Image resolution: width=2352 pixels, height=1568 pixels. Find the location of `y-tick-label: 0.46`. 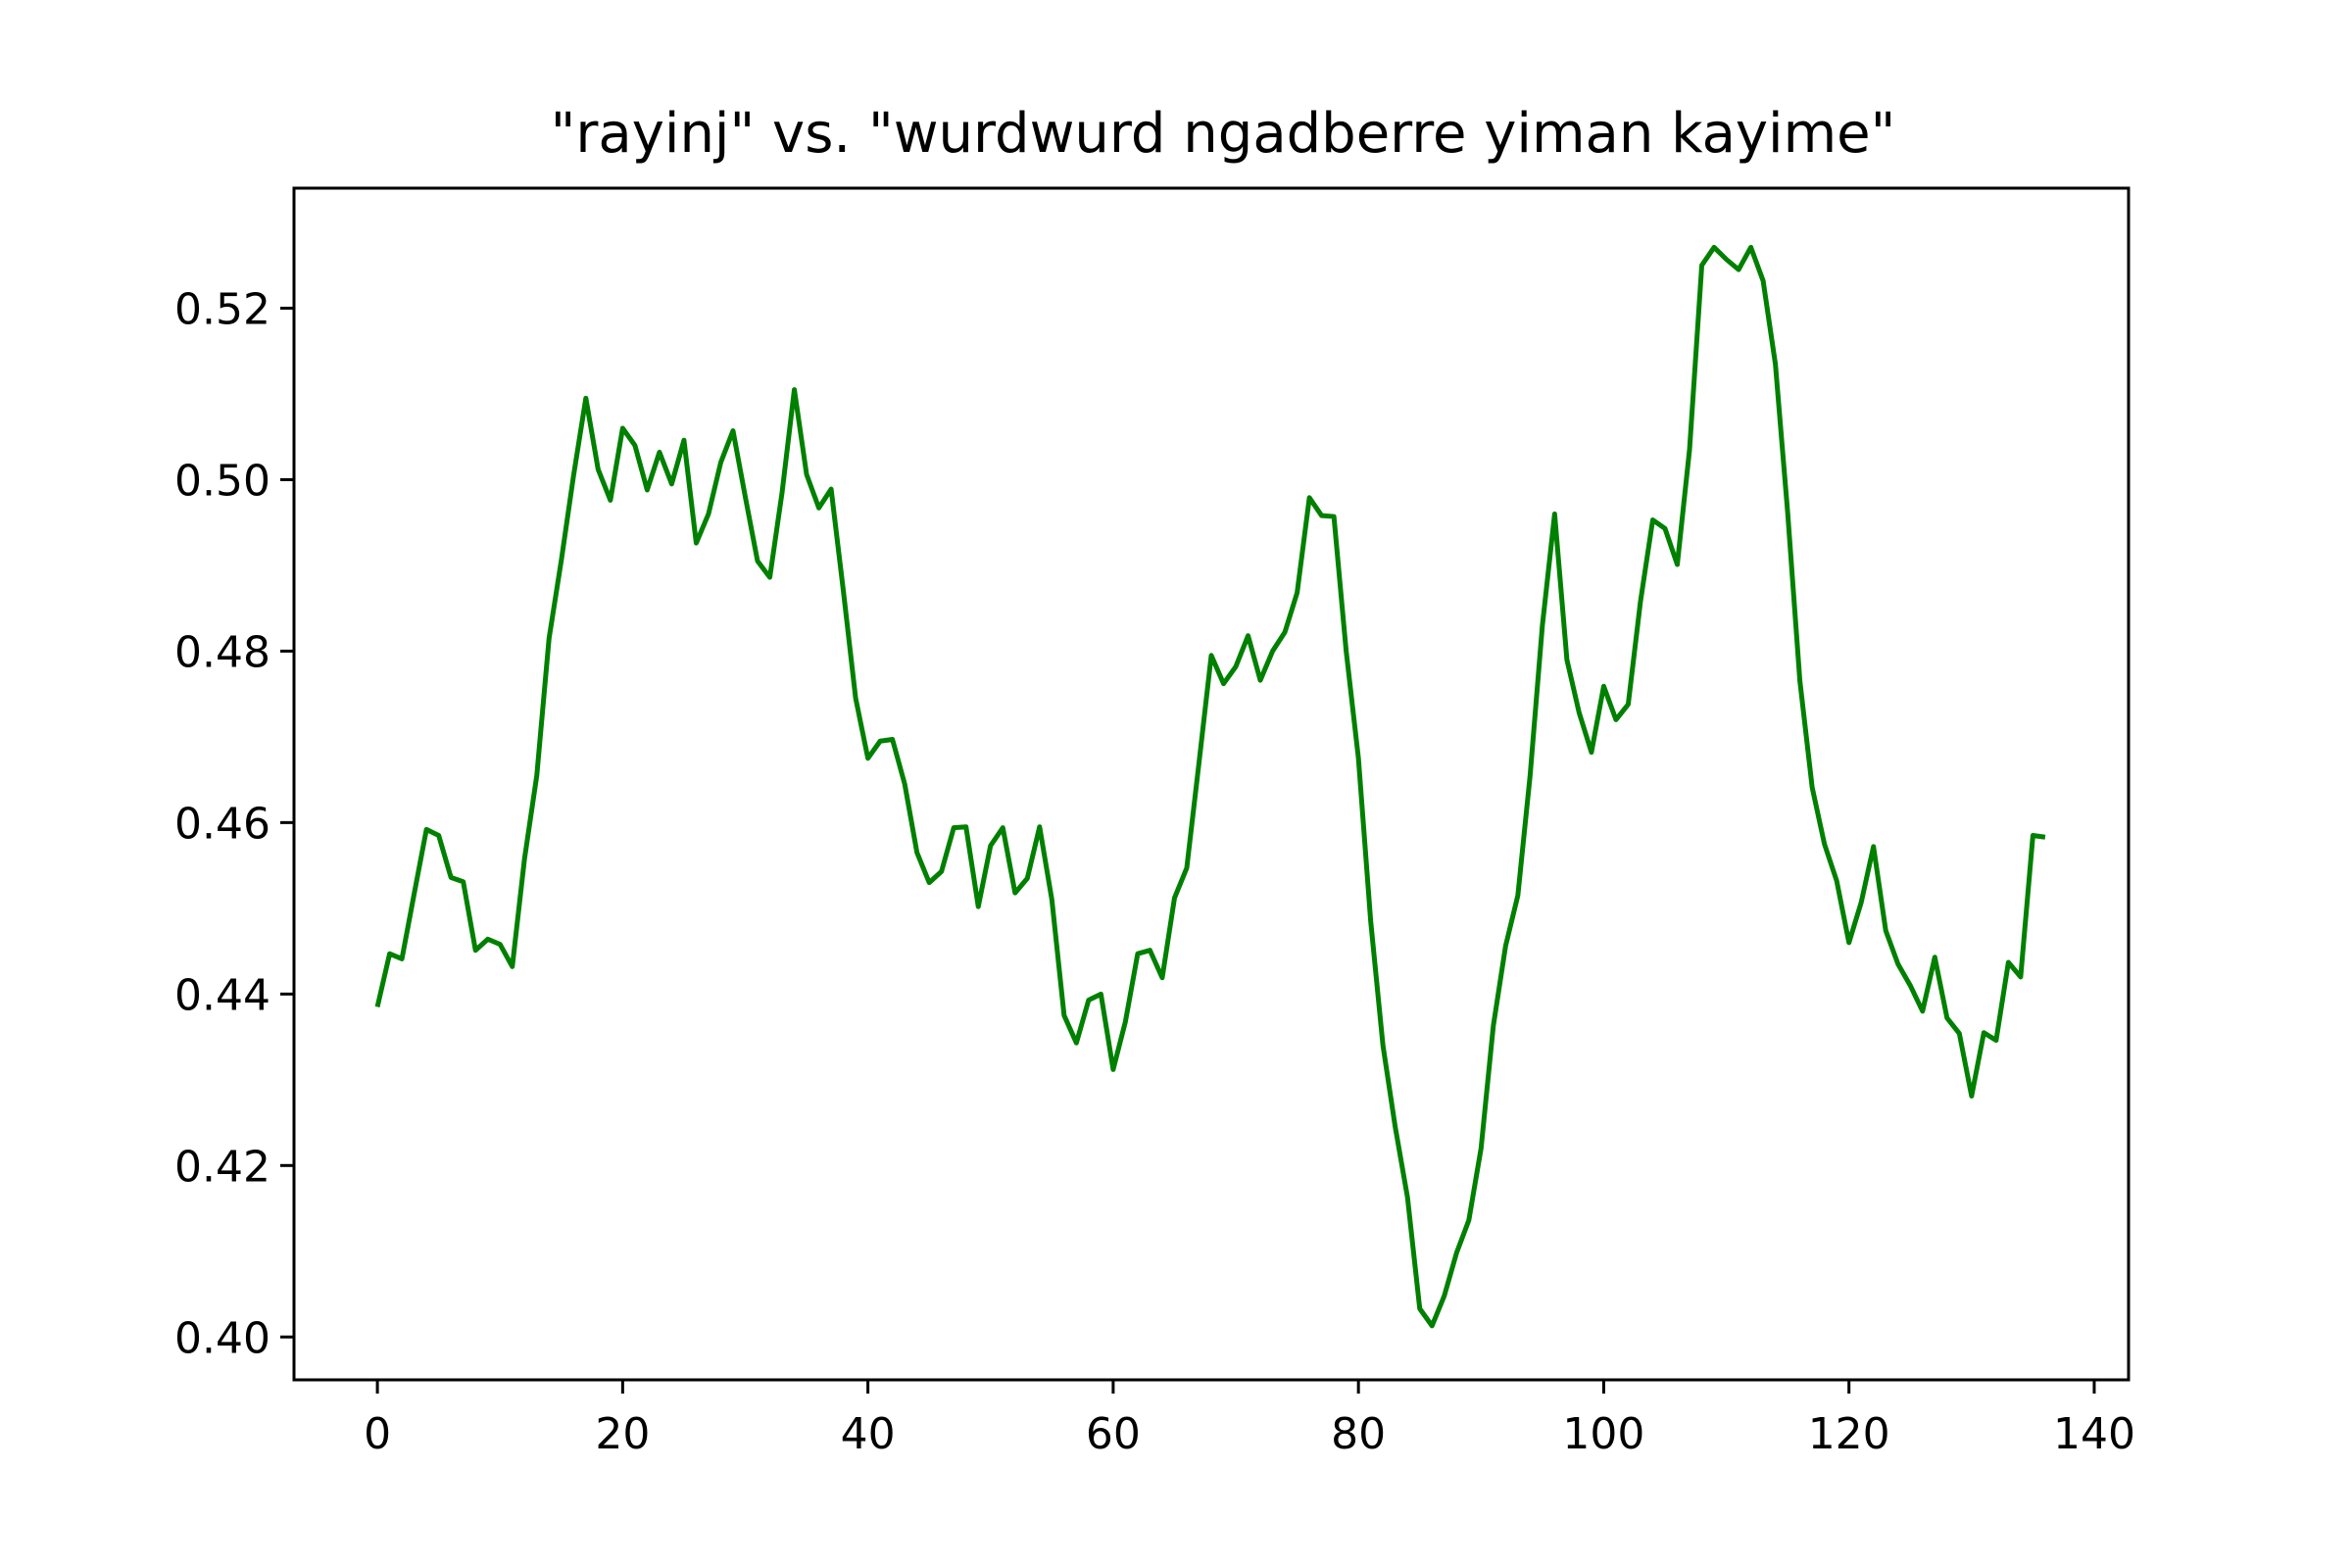

y-tick-label: 0.46 is located at coordinates (222, 824).